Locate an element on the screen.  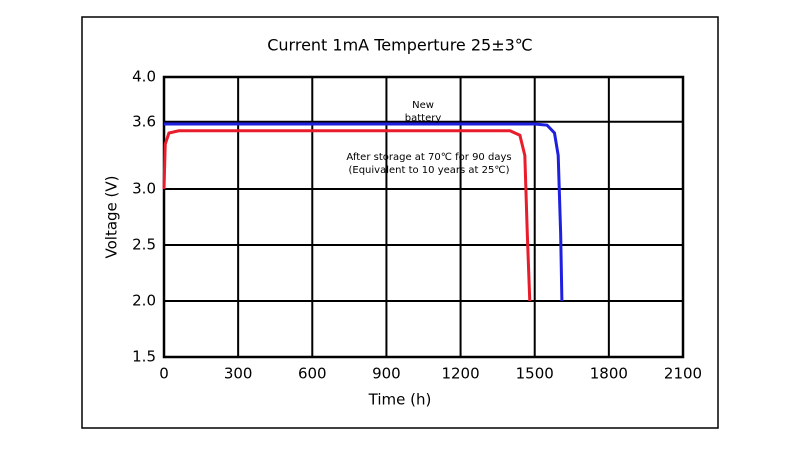
x-tick-label: 1800 is located at coordinates (609, 374).